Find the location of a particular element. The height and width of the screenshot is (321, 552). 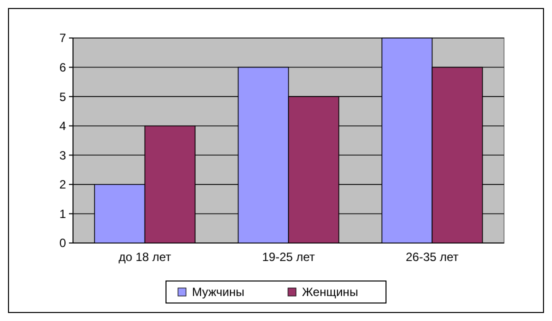

legend-label: Женщины is located at coordinates (330, 292).